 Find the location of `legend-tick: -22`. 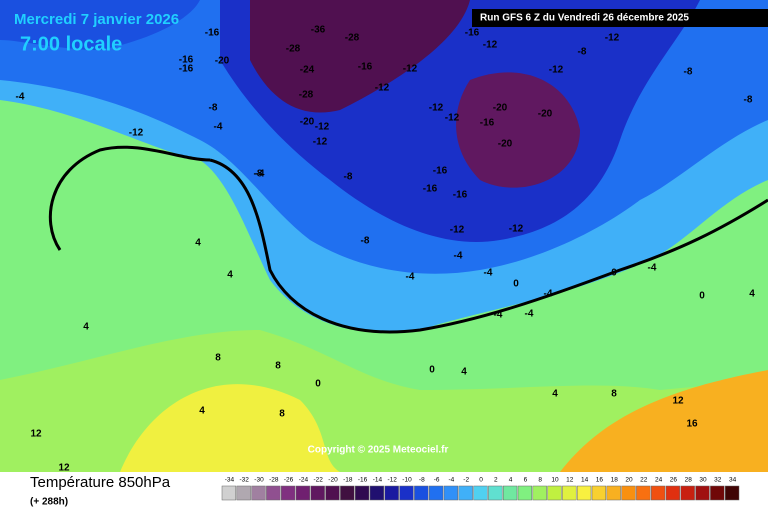

legend-tick: -22 is located at coordinates (318, 480).